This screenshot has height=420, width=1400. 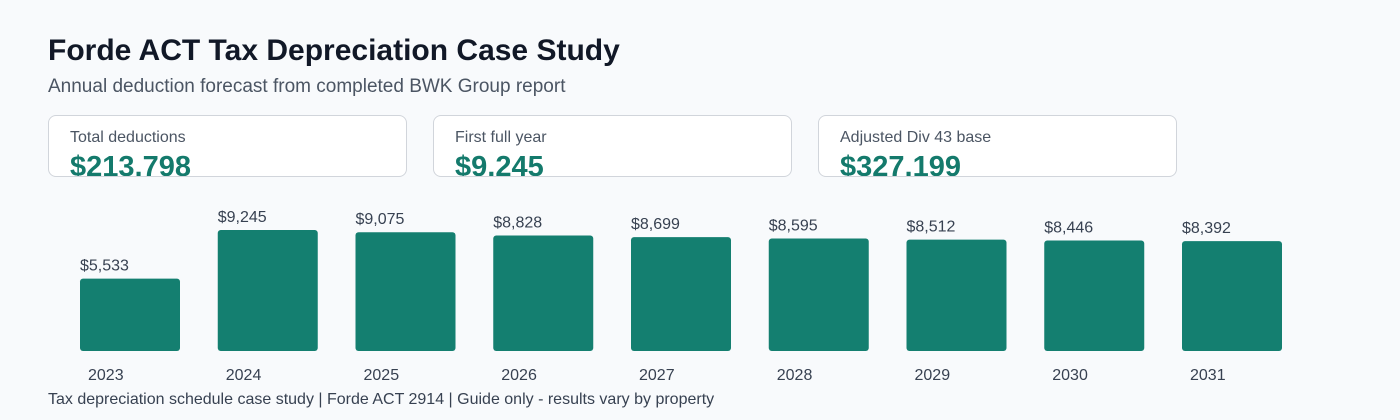 I want to click on kpi-value: $327,199, so click(x=900, y=164).